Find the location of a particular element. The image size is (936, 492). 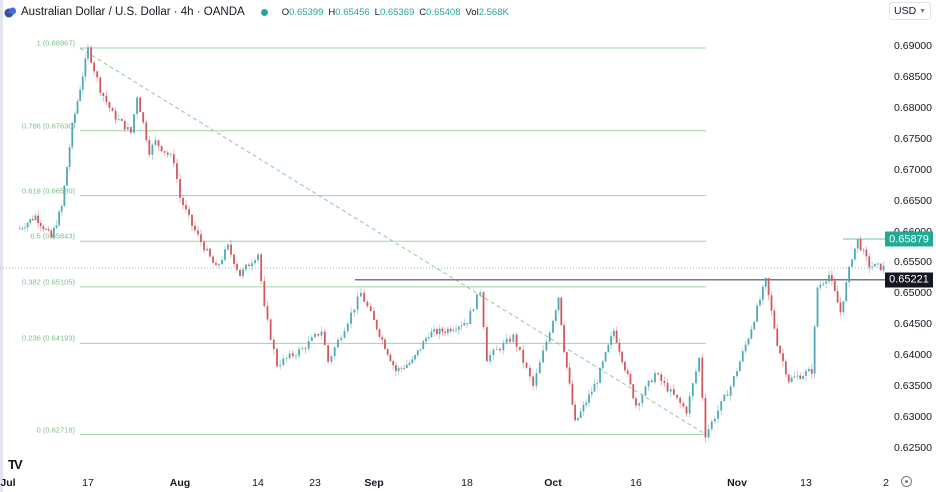

time-axis-label: Sep is located at coordinates (374, 483).